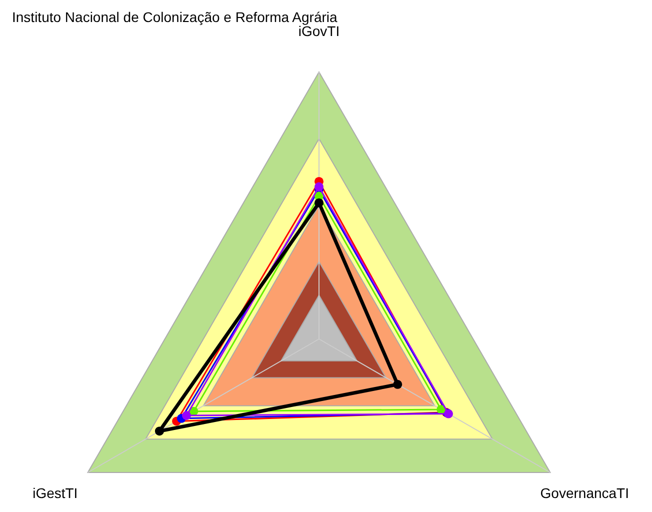  Describe the element at coordinates (585, 492) in the screenshot. I see `spoke-label: GovernancaTI` at that location.